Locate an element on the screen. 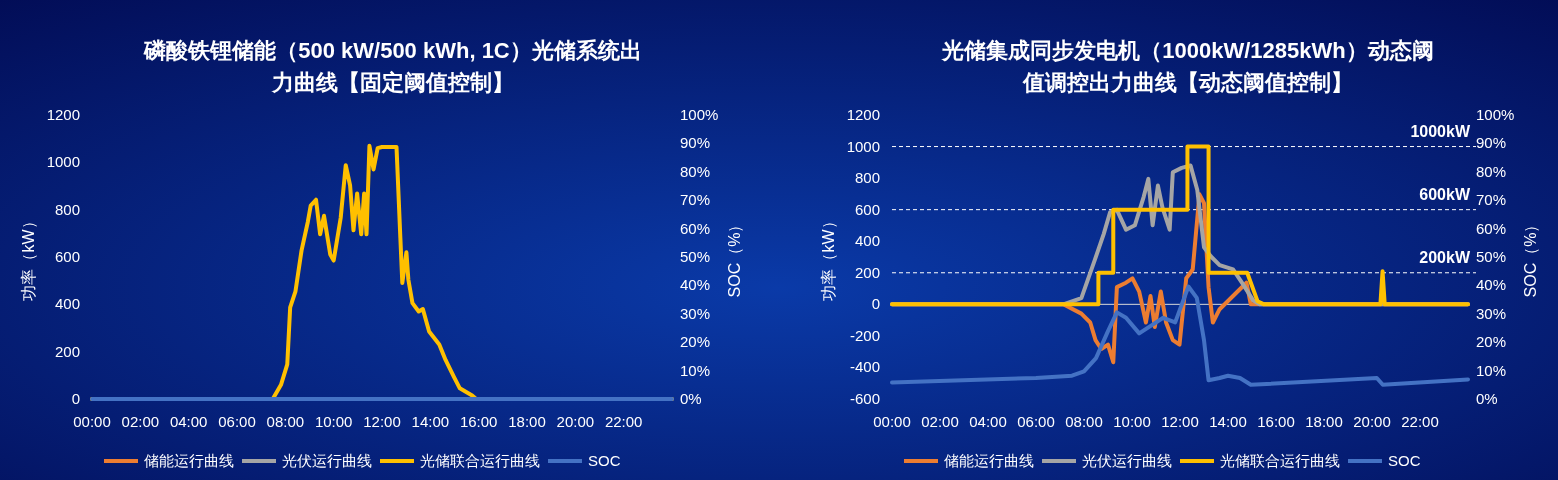  ref-line-label: 200kW is located at coordinates (1445, 257).